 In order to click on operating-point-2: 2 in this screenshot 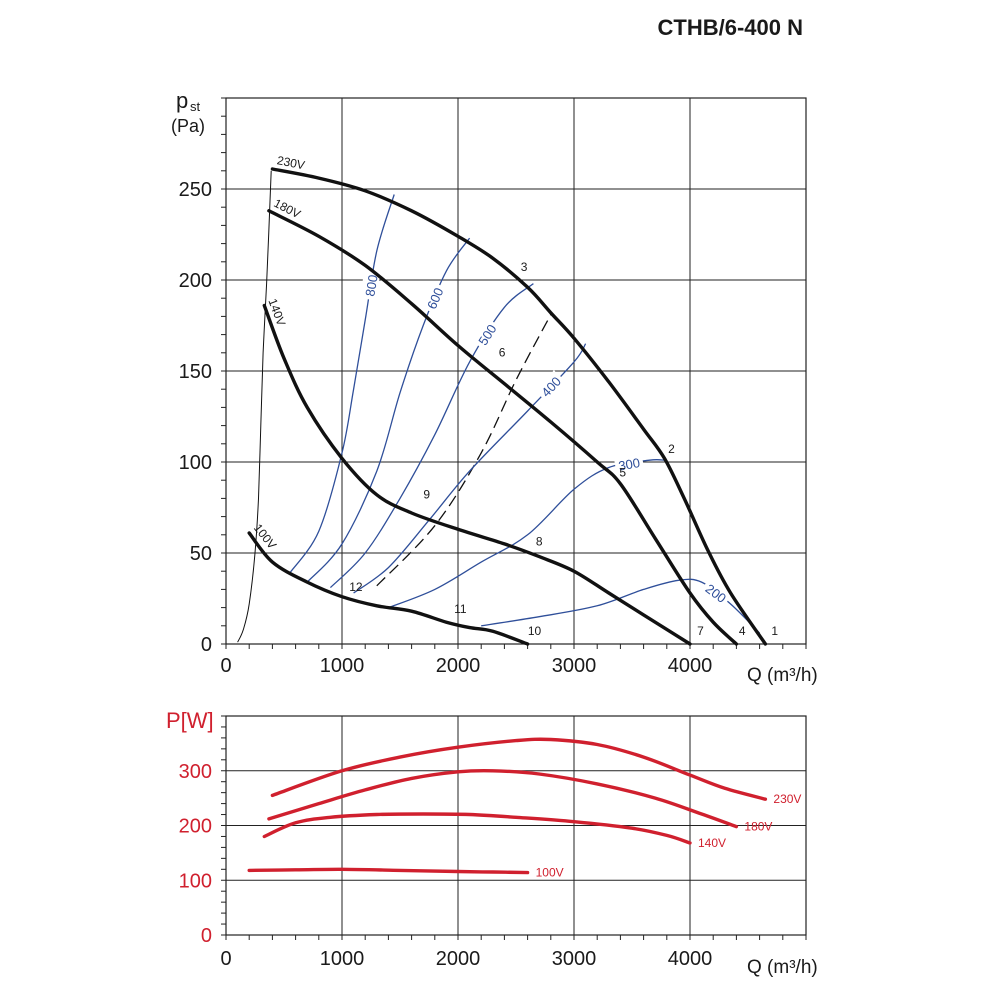, I will do `click(671, 449)`.